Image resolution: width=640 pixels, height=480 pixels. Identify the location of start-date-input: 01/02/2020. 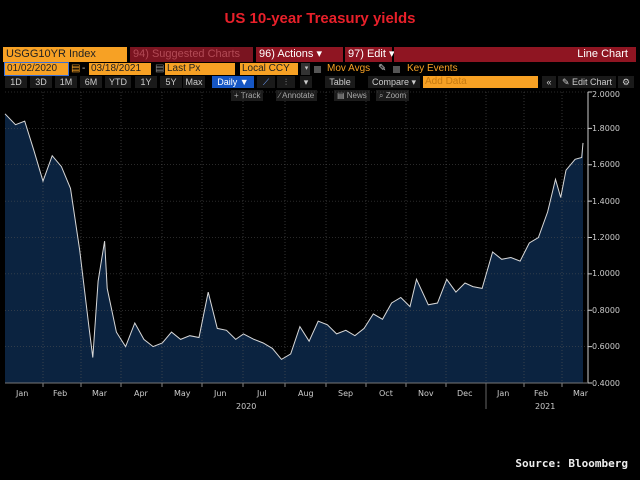
(36, 69).